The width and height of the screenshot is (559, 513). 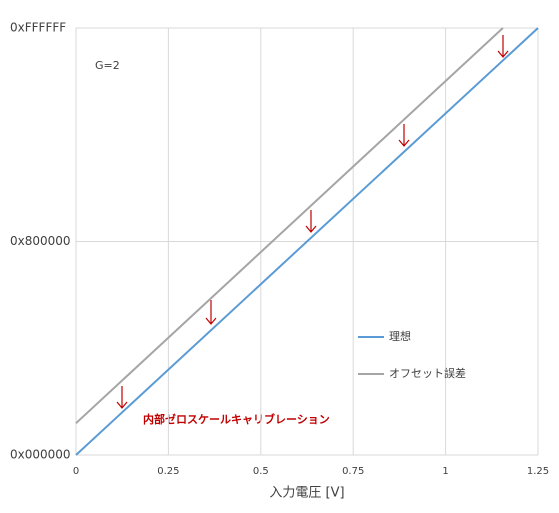 I want to click on y-tick-label: 0xFFFFFF, so click(x=38, y=28).